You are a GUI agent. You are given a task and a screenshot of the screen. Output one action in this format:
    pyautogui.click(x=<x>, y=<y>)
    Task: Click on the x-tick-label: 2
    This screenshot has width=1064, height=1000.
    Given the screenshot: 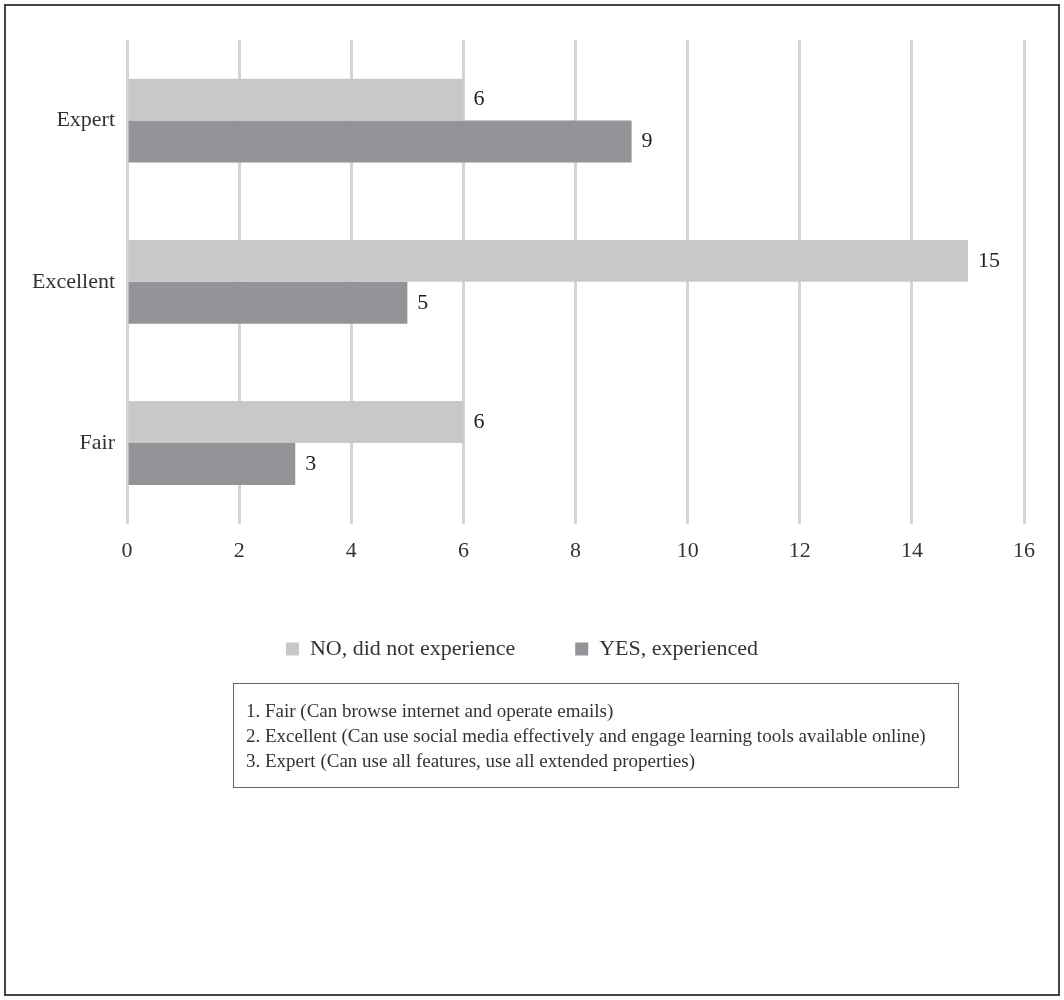 What is the action you would take?
    pyautogui.click(x=239, y=549)
    